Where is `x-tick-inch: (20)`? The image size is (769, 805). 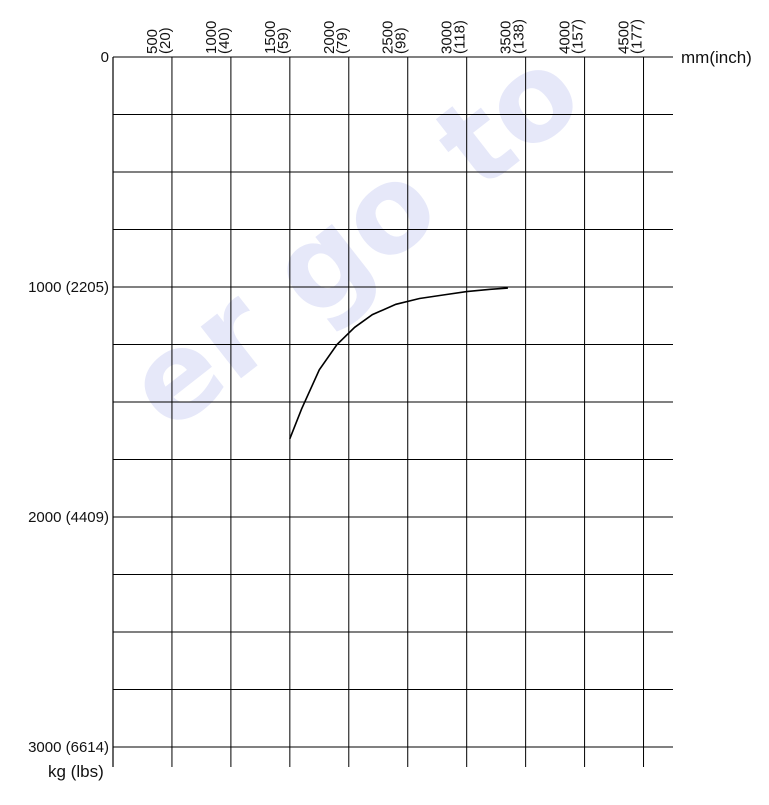
x-tick-inch: (20) is located at coordinates (165, 40).